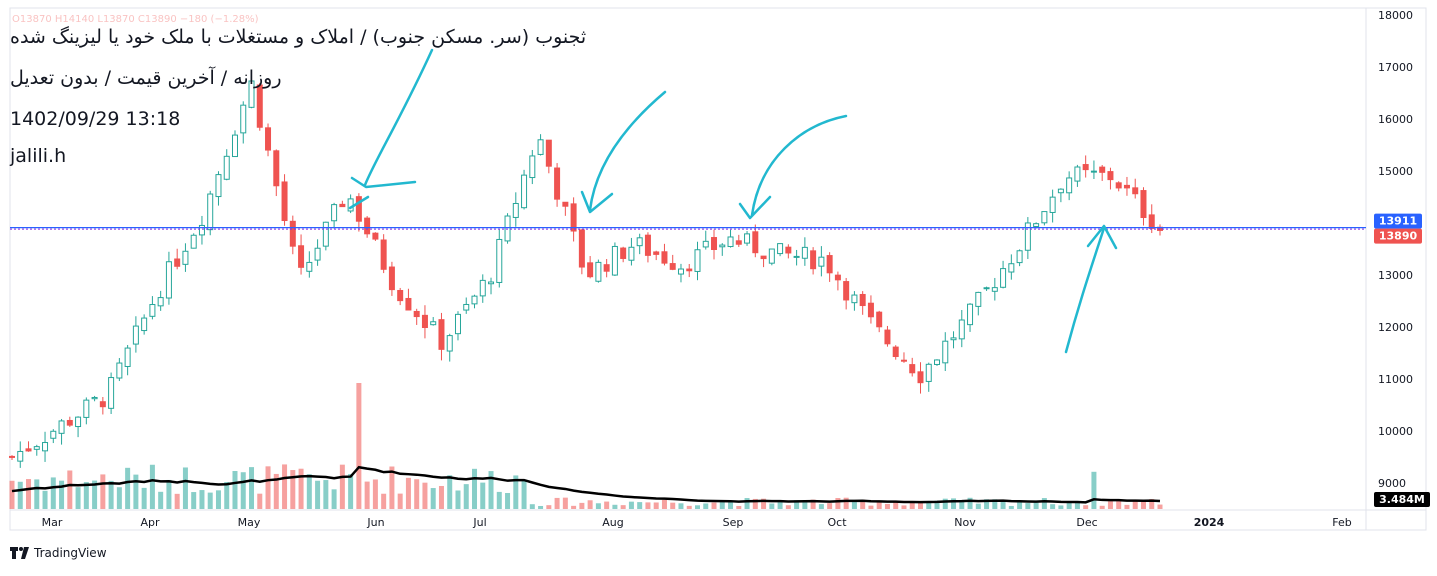  Describe the element at coordinates (1341, 522) in the screenshot. I see `x-tick-label: Feb` at that location.